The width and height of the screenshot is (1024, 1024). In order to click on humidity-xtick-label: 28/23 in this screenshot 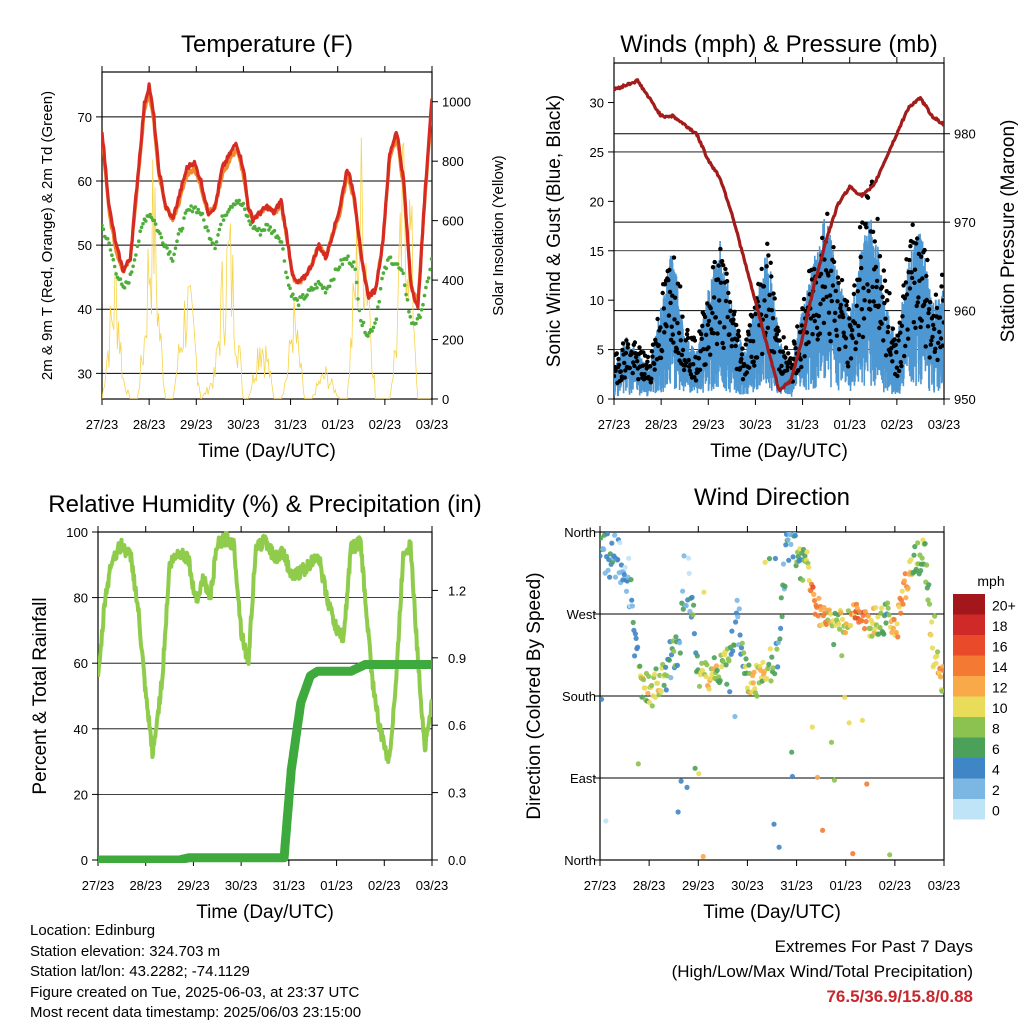, I will do `click(145, 885)`.